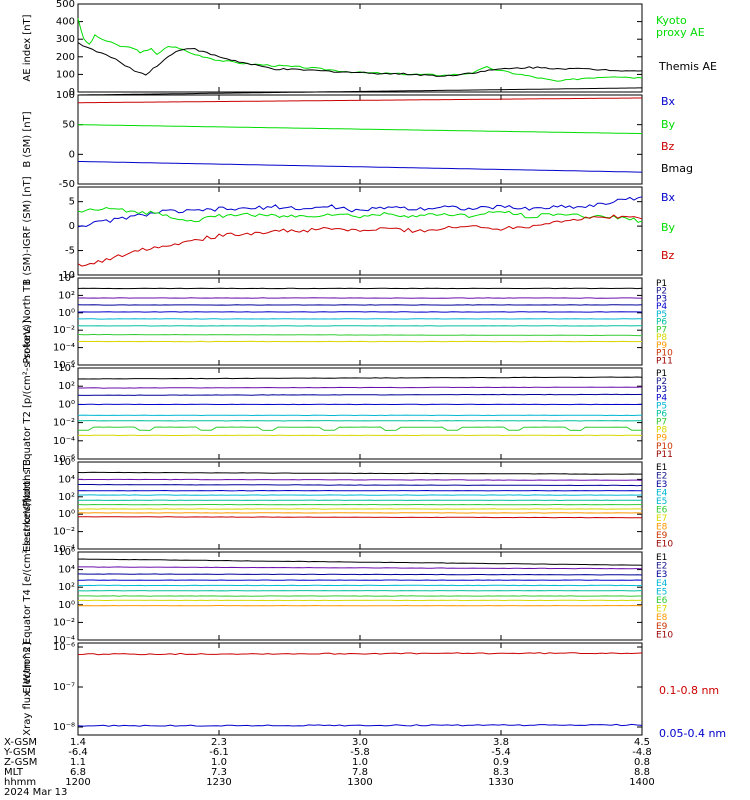  I want to click on series-line-Bx, so click(360, 167).